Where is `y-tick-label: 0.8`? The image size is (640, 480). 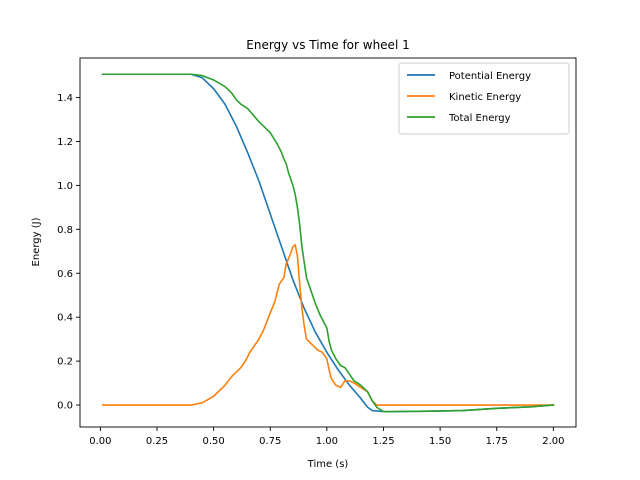
y-tick-label: 0.8 is located at coordinates (65, 230).